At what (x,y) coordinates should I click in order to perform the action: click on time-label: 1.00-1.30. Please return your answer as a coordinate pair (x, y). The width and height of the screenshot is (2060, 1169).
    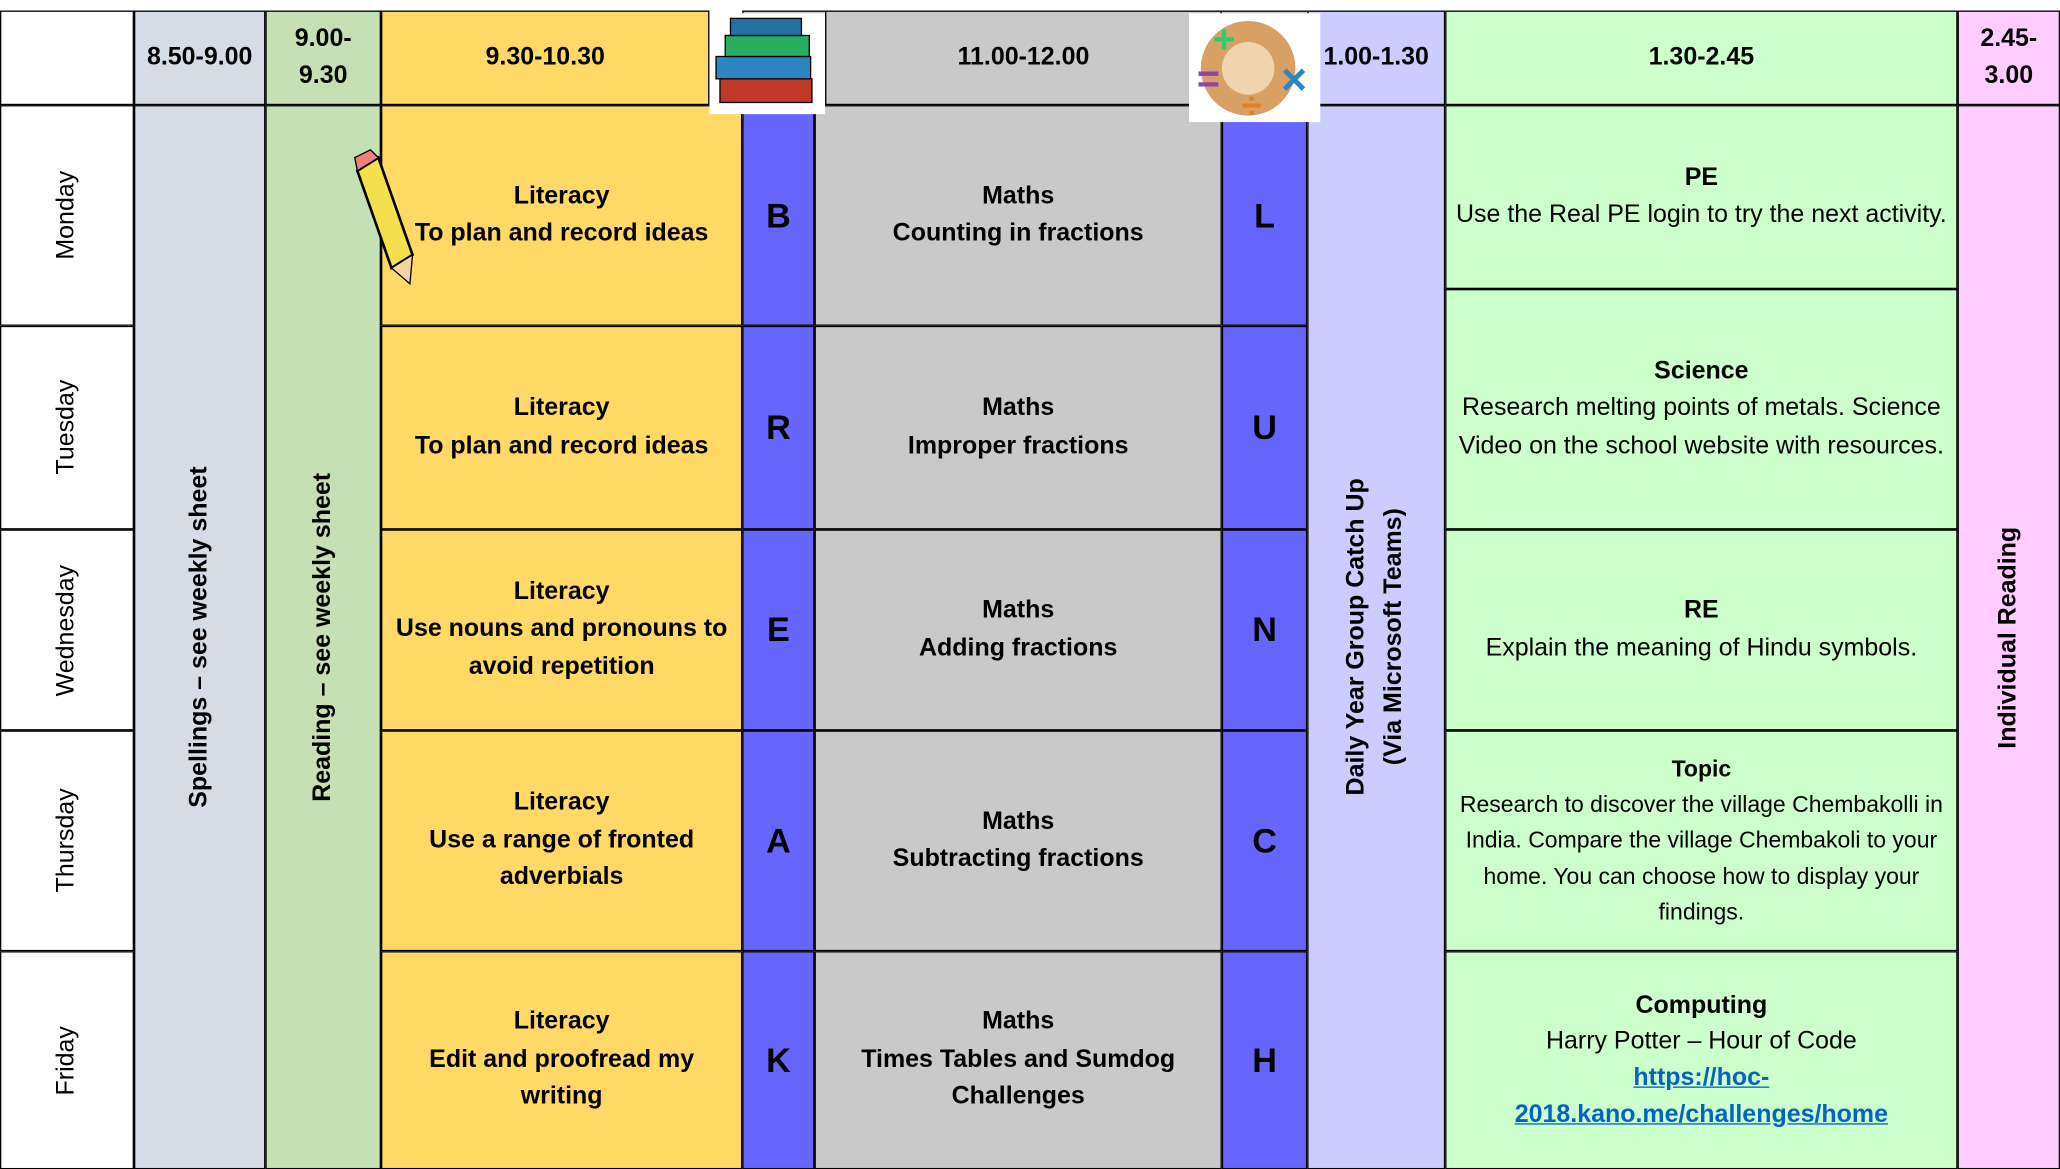
    Looking at the image, I should click on (1376, 57).